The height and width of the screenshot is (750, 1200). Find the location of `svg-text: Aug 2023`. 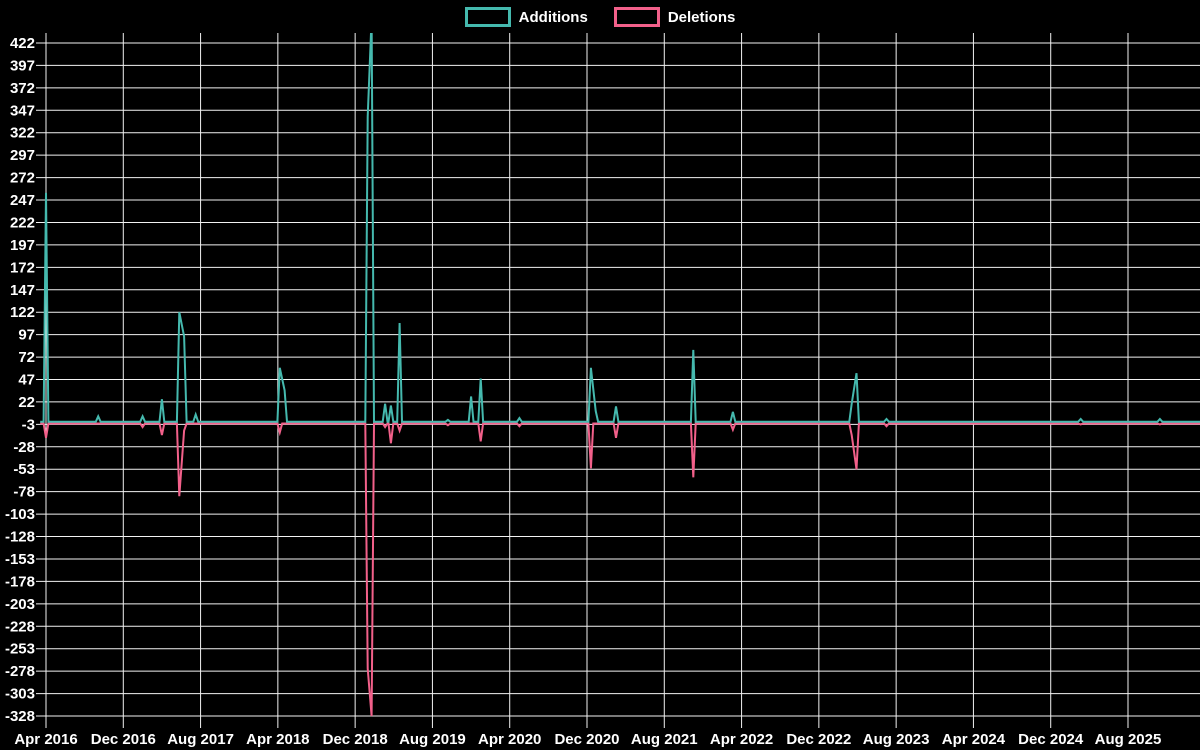

svg-text: Aug 2023 is located at coordinates (896, 739).